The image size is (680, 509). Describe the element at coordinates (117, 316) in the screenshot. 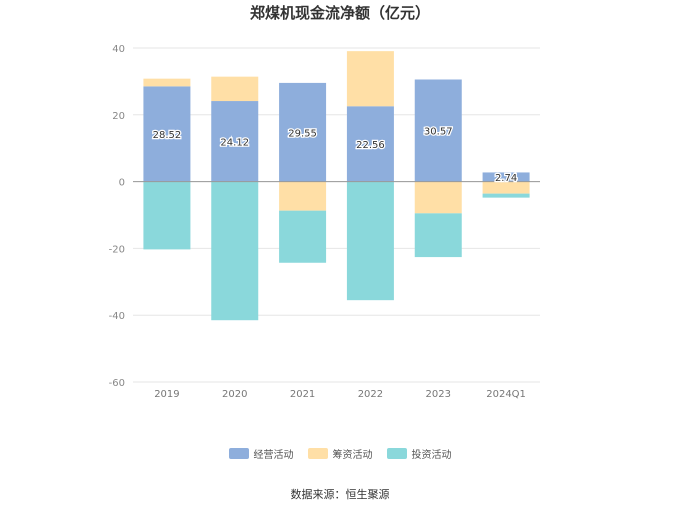

I see `y-tick-label: -40` at that location.